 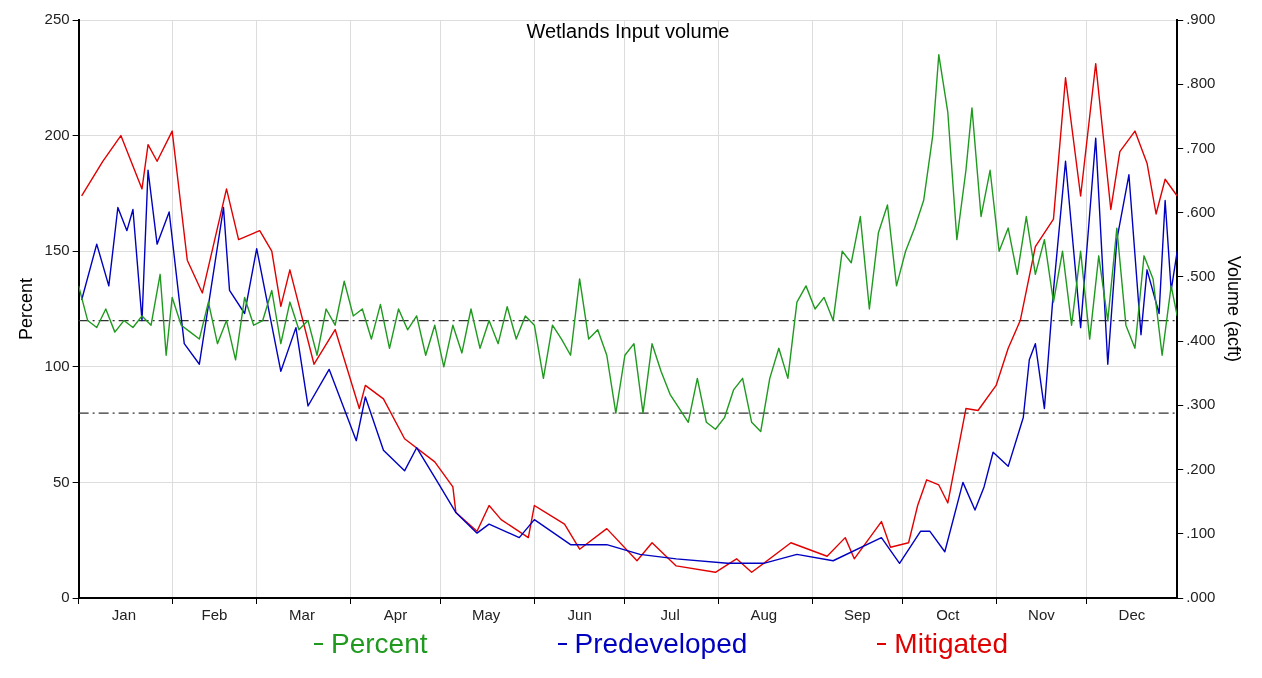 I want to click on y-tick-label: 100, so click(x=57, y=365).